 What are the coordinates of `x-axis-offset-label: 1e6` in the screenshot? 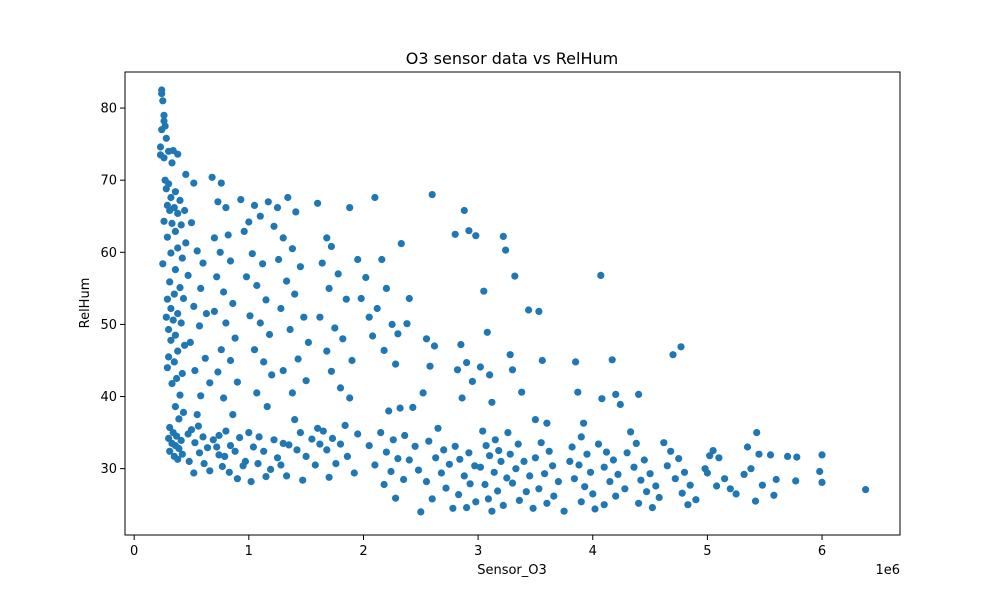 It's located at (887, 570).